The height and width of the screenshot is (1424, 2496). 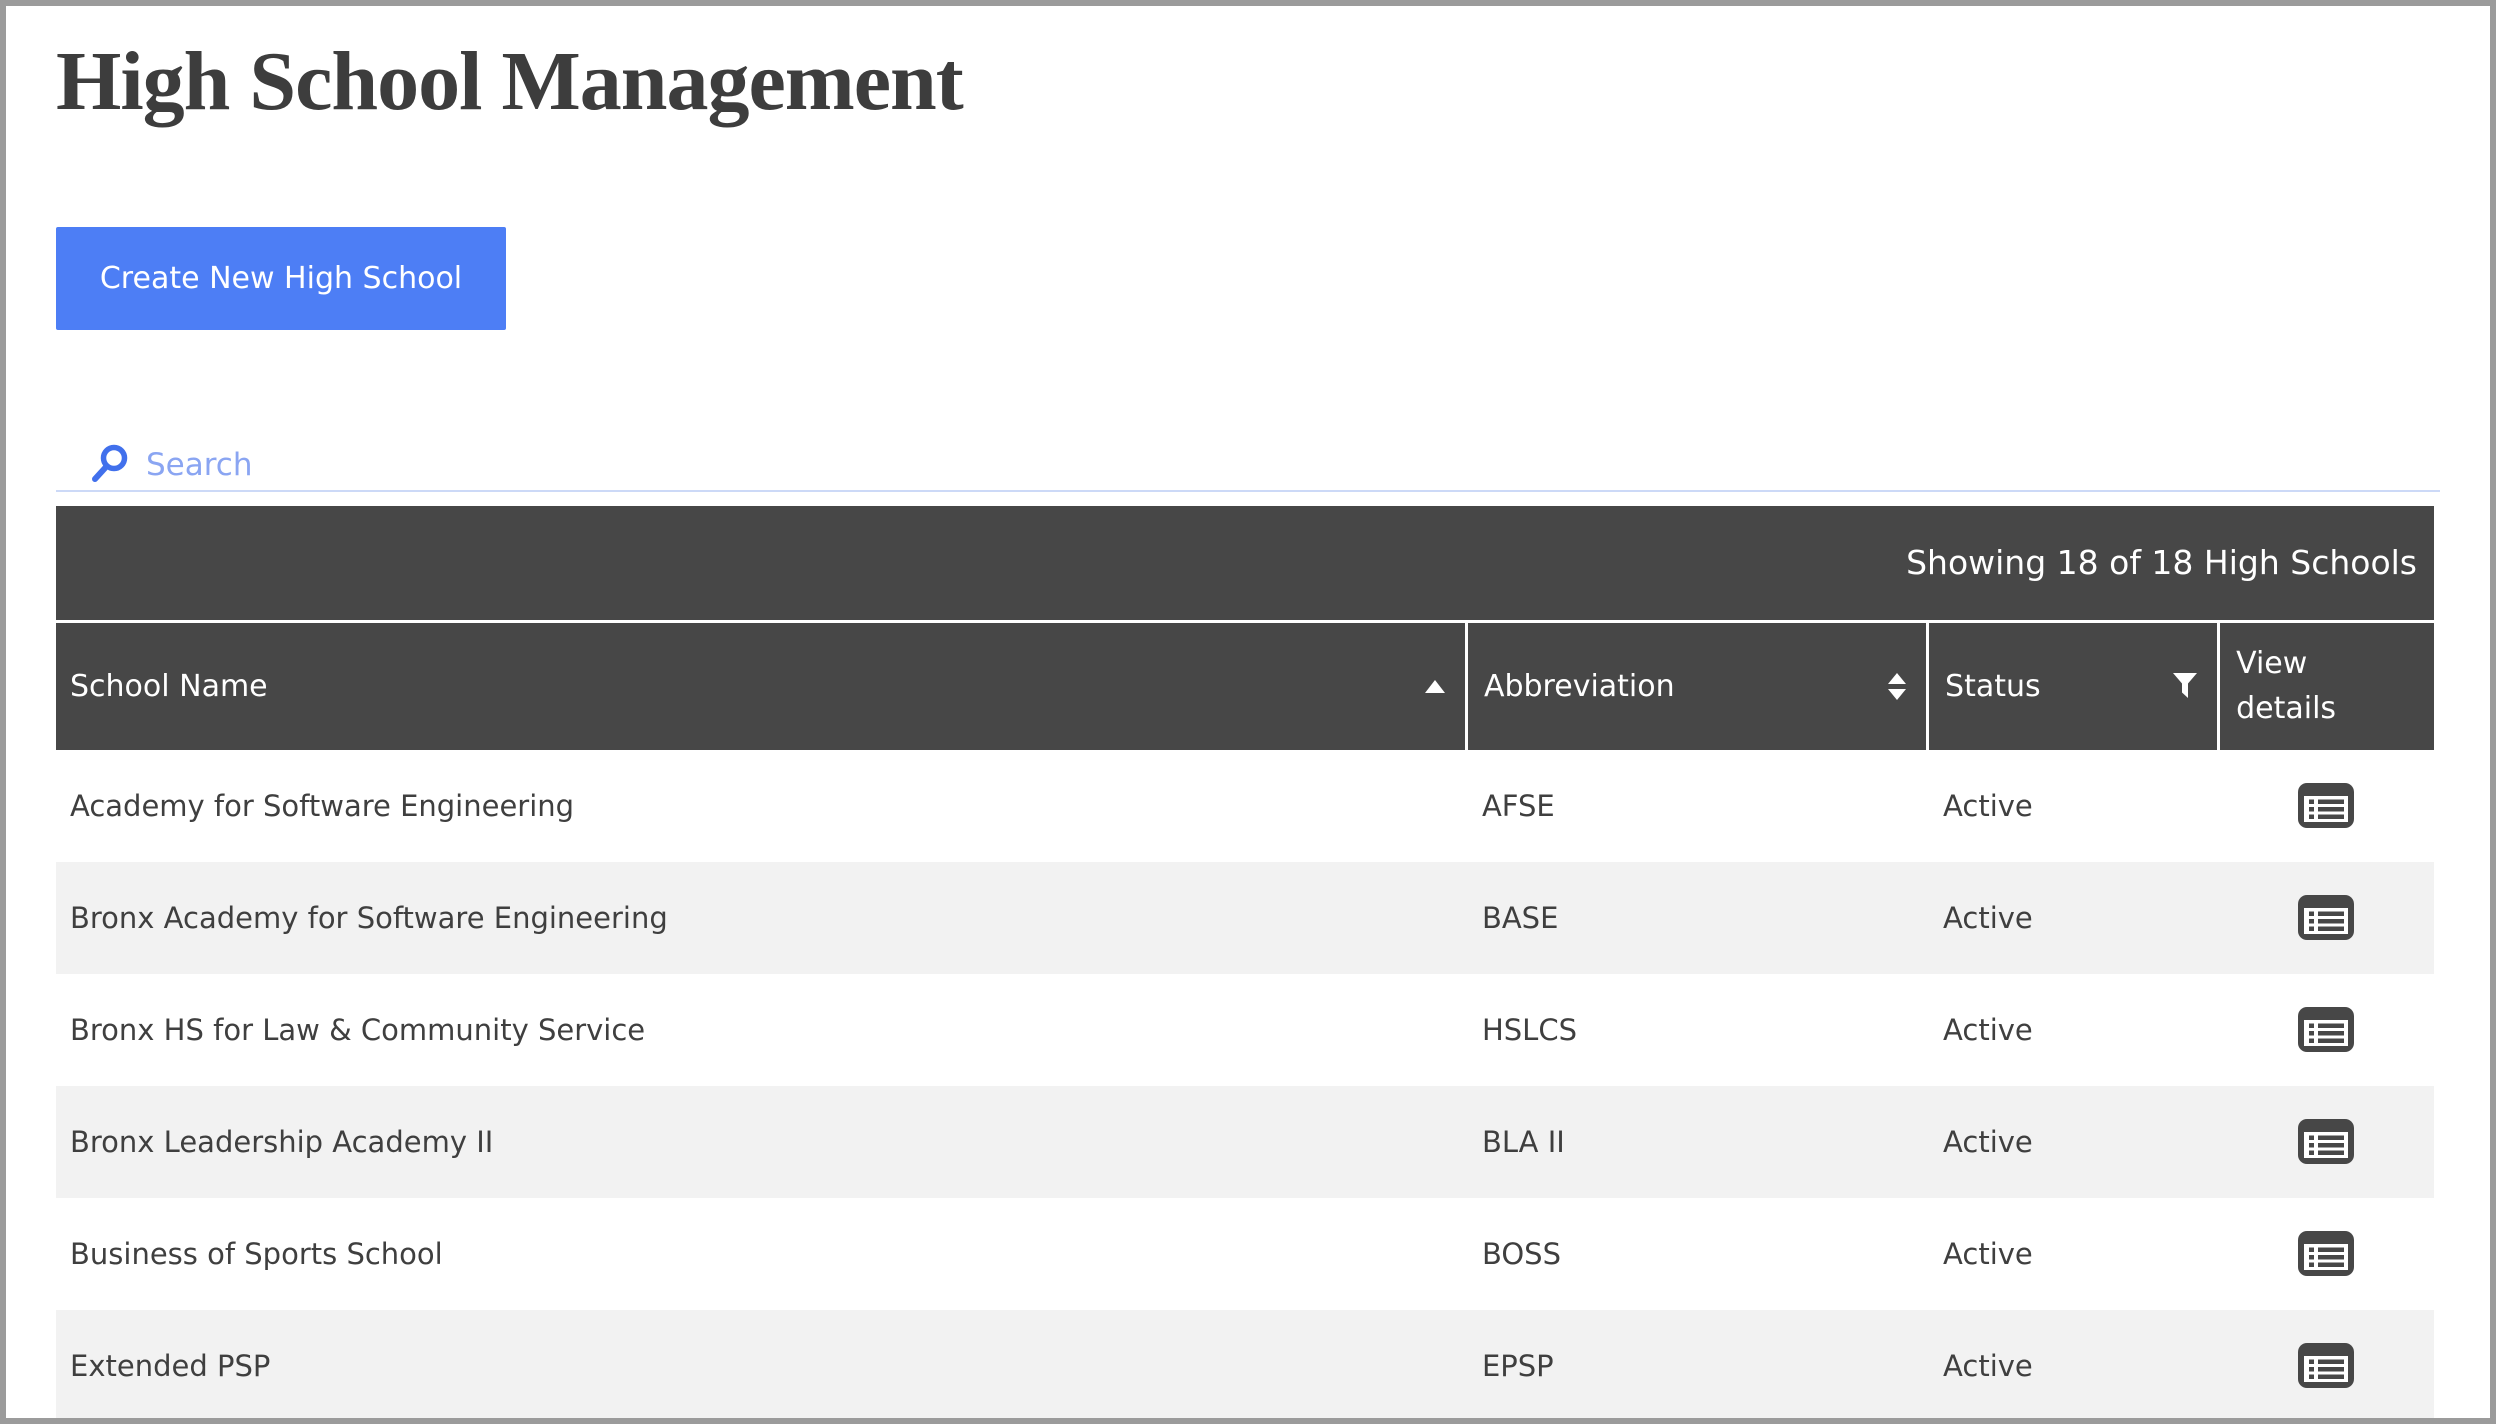 What do you see at coordinates (1245, 1363) in the screenshot?
I see `table-row: Extended PSP EPSP Active` at bounding box center [1245, 1363].